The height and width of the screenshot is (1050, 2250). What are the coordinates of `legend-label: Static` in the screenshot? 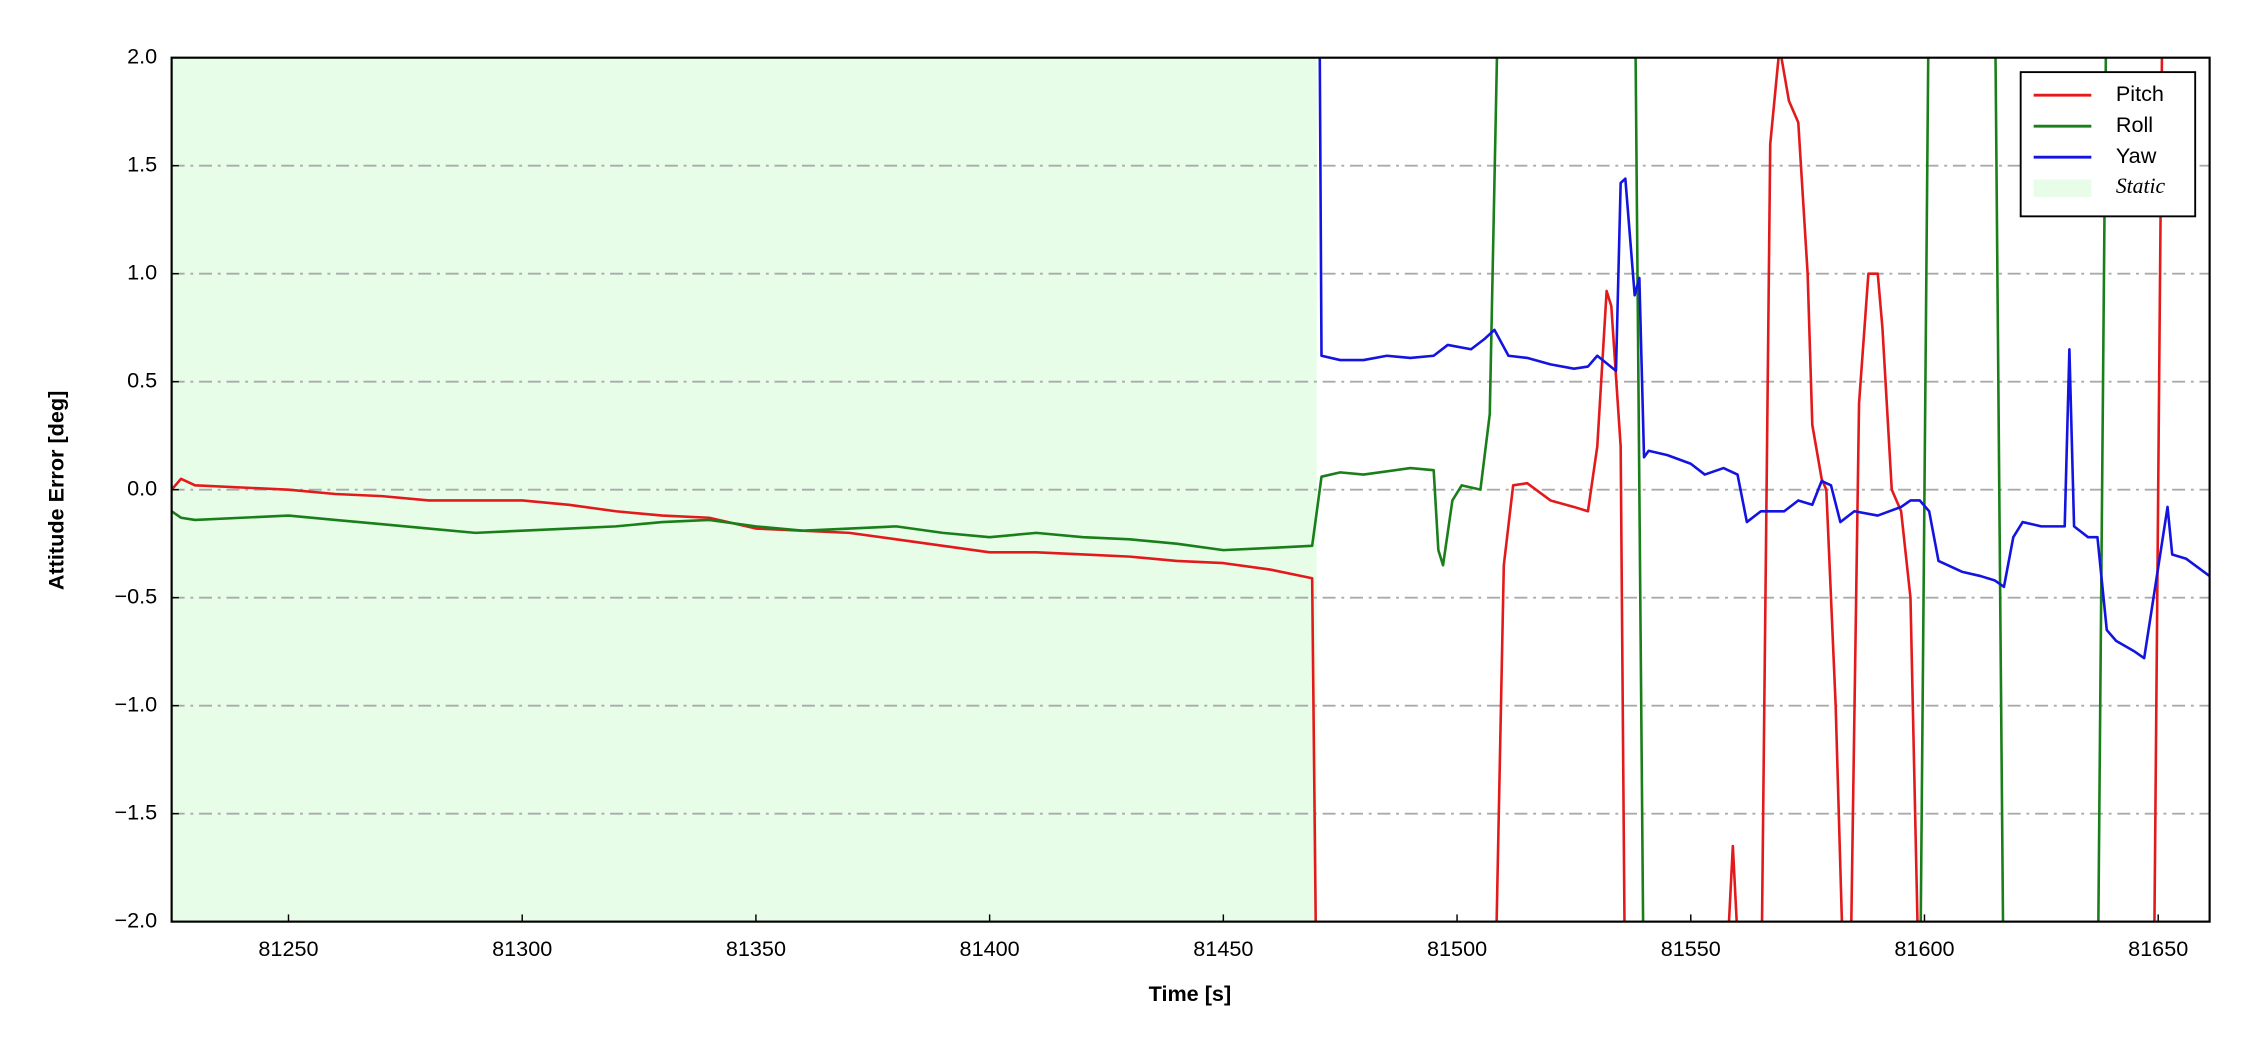 It's located at (2141, 186).